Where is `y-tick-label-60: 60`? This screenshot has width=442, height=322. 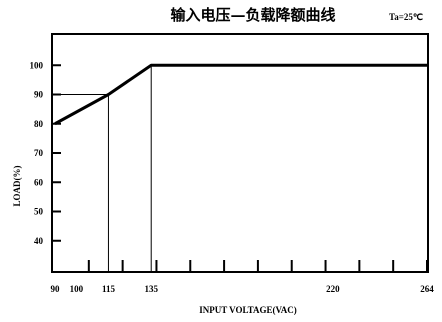 y-tick-label-60: 60 is located at coordinates (39, 182).